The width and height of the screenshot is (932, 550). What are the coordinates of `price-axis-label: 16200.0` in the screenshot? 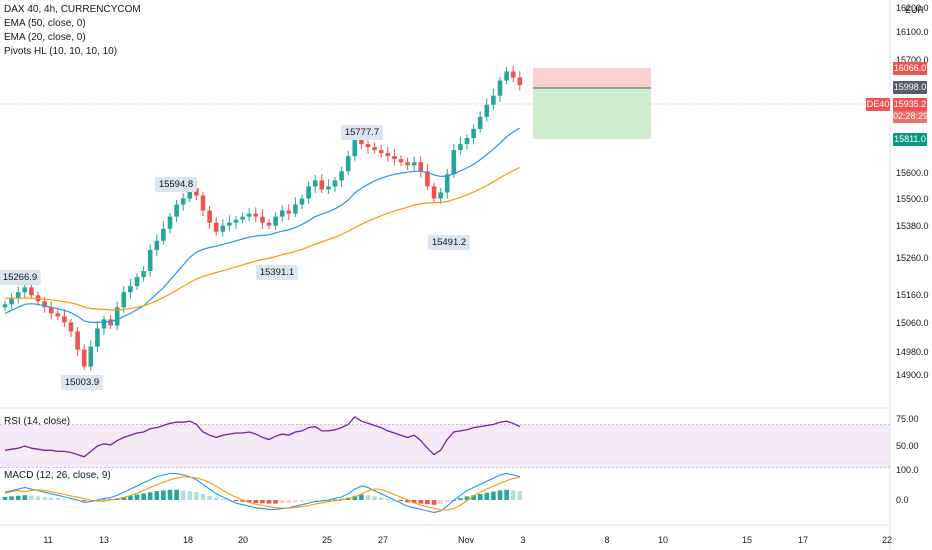 It's located at (912, 8).